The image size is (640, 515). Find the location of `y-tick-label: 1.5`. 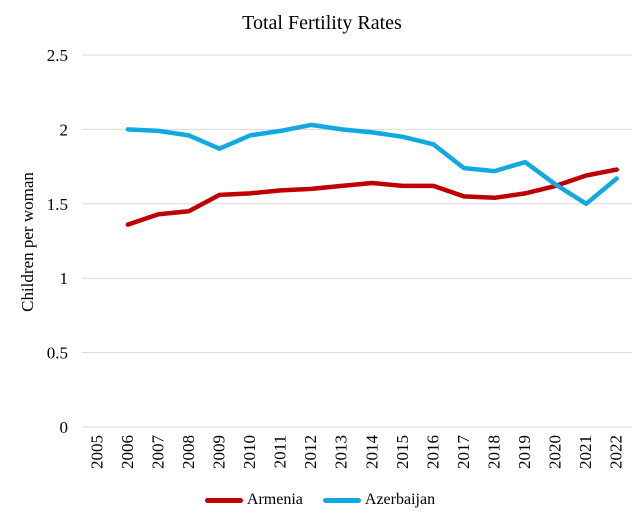

y-tick-label: 1.5 is located at coordinates (57, 204).